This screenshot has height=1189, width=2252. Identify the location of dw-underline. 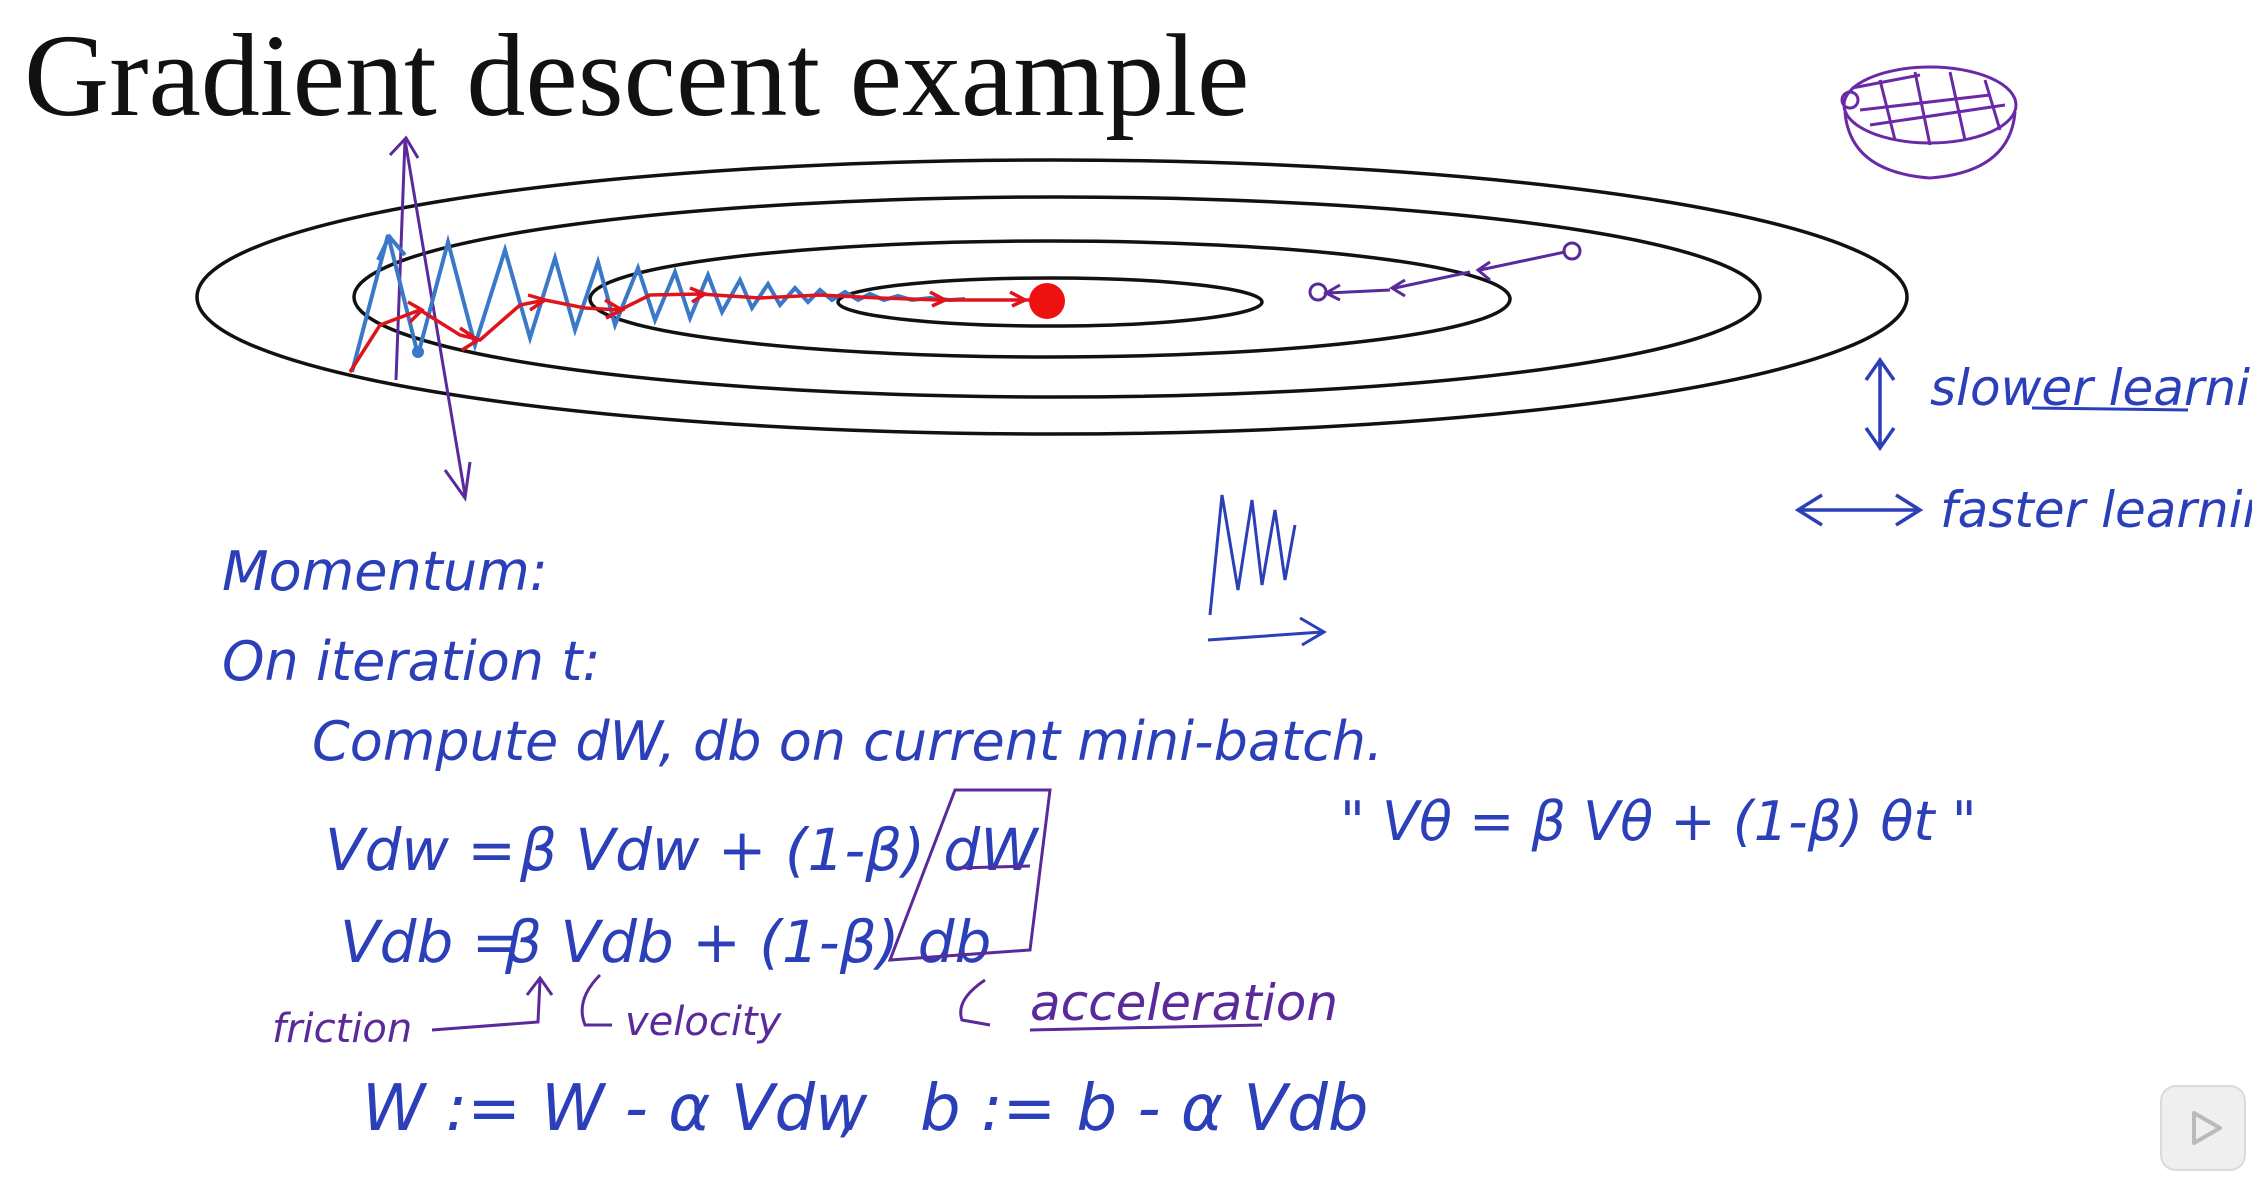
(994, 867).